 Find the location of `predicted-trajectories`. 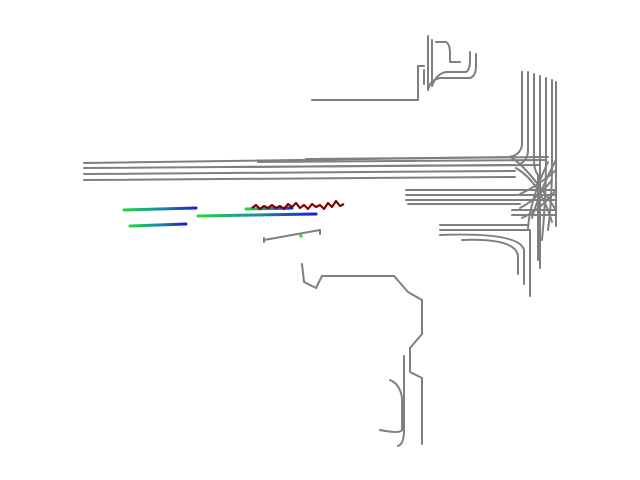

predicted-trajectories is located at coordinates (243, 216).